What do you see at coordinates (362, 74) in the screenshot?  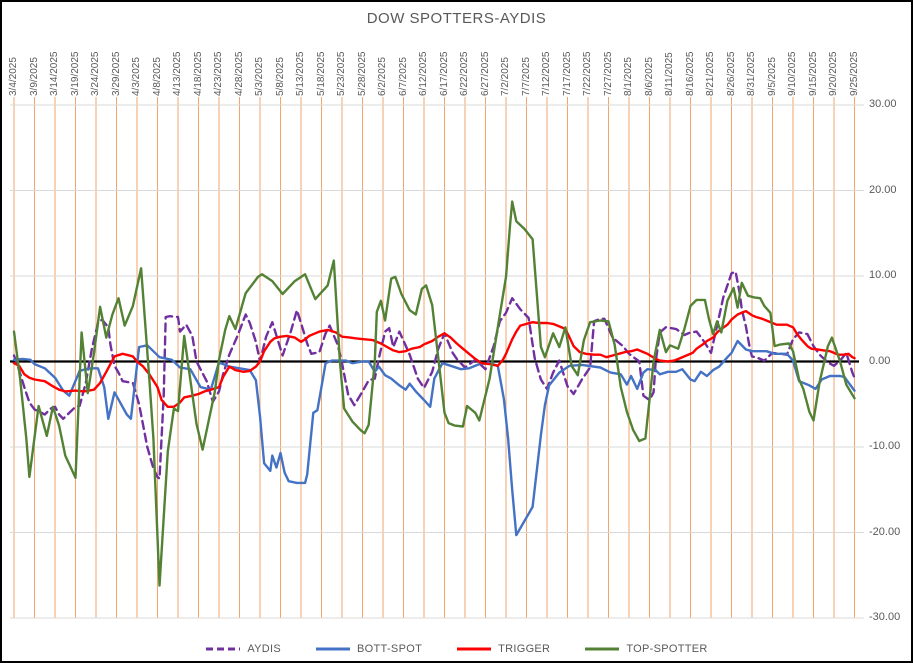 I see `x-axis-label: 5/28/2025` at bounding box center [362, 74].